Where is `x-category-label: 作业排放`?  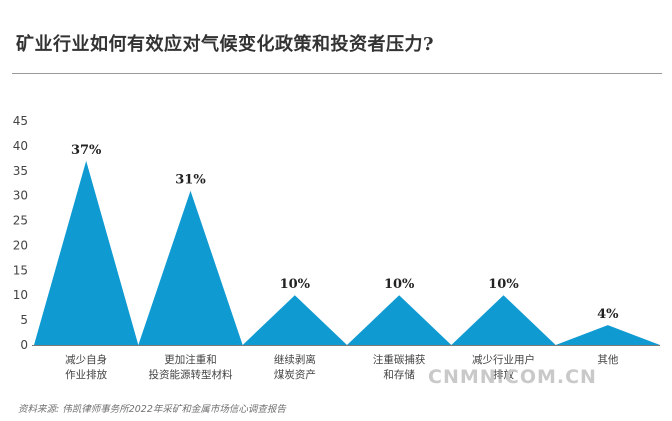
x-category-label: 作业排放 is located at coordinates (86, 374).